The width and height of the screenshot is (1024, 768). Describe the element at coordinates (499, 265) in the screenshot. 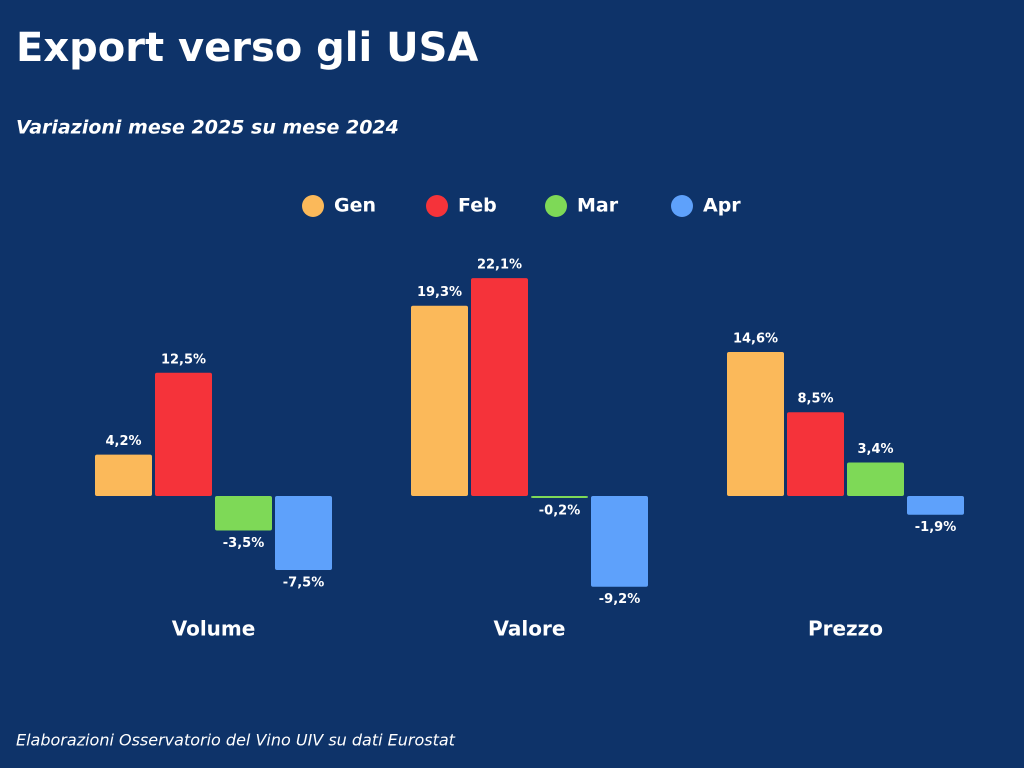

I see `value-label: 22,1%` at that location.